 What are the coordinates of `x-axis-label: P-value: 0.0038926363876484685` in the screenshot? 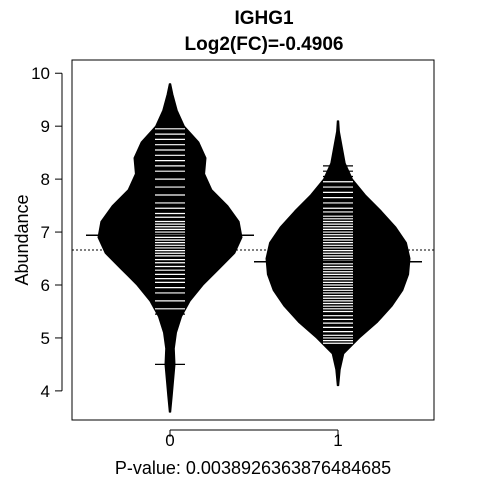 It's located at (253, 468).